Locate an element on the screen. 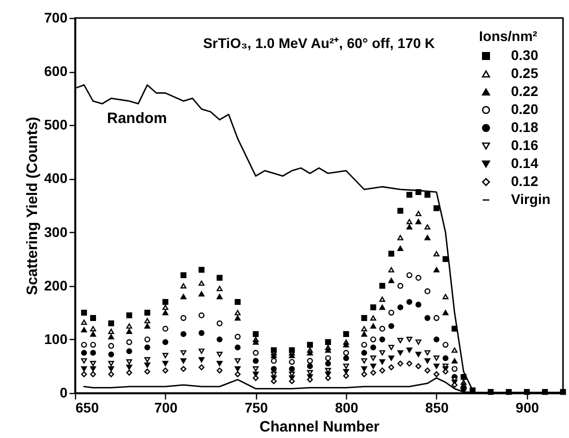 The image size is (569, 438). y-tick-label: 600 is located at coordinates (56, 71).